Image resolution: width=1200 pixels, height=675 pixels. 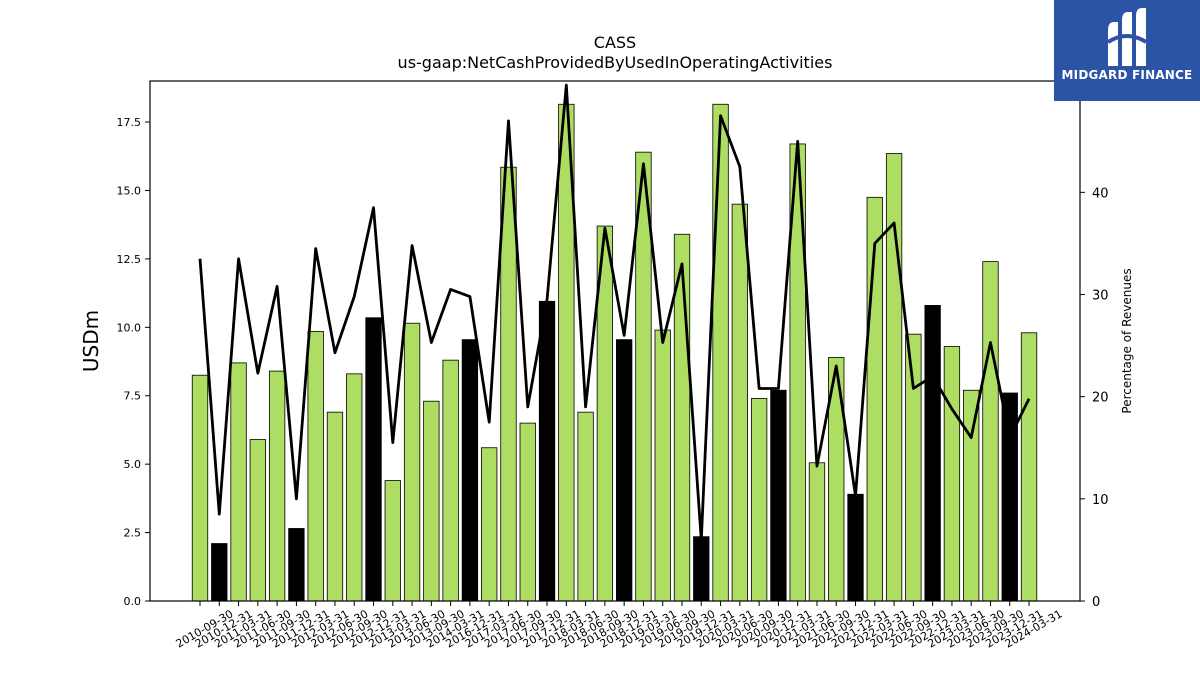 What do you see at coordinates (1100, 296) in the screenshot?
I see `y2-tick-label: 30` at bounding box center [1100, 296].